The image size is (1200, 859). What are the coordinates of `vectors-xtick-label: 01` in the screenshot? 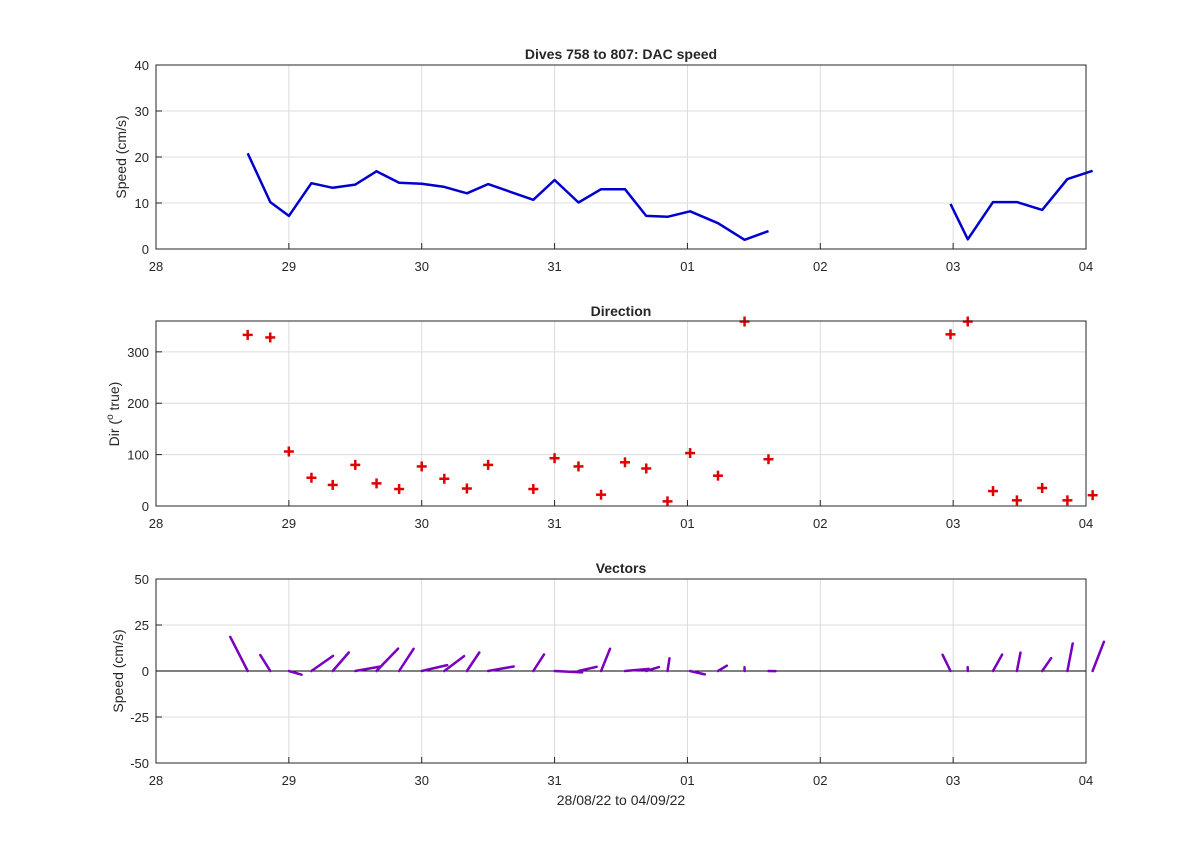 It's located at (687, 780).